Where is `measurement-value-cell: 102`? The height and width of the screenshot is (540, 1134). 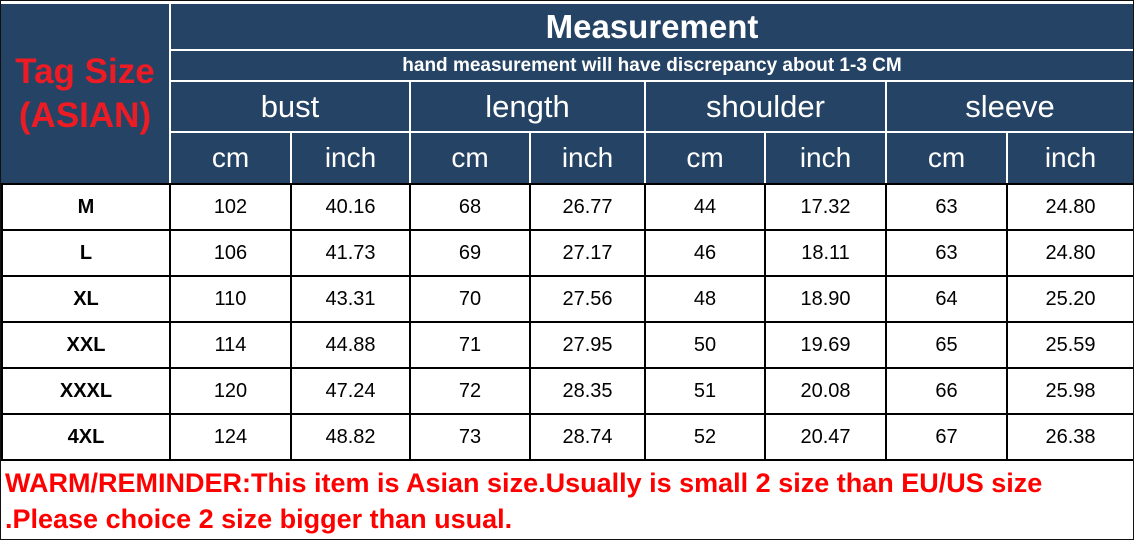
measurement-value-cell: 102 is located at coordinates (230, 207).